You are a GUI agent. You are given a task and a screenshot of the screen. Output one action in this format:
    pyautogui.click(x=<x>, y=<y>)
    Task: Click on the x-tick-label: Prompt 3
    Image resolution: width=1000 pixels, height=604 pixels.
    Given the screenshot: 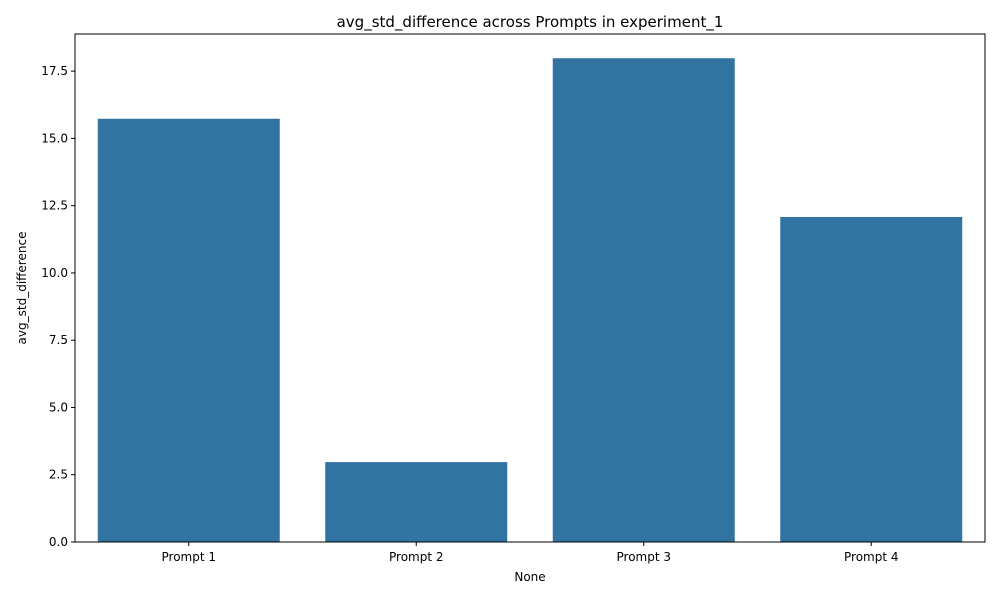 What is the action you would take?
    pyautogui.click(x=644, y=557)
    